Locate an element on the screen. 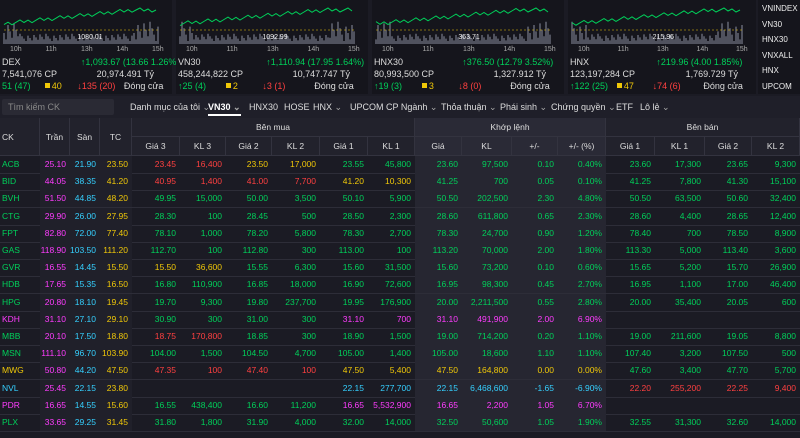 The height and width of the screenshot is (438, 800). volume: 80,993,500 CP is located at coordinates (404, 74).